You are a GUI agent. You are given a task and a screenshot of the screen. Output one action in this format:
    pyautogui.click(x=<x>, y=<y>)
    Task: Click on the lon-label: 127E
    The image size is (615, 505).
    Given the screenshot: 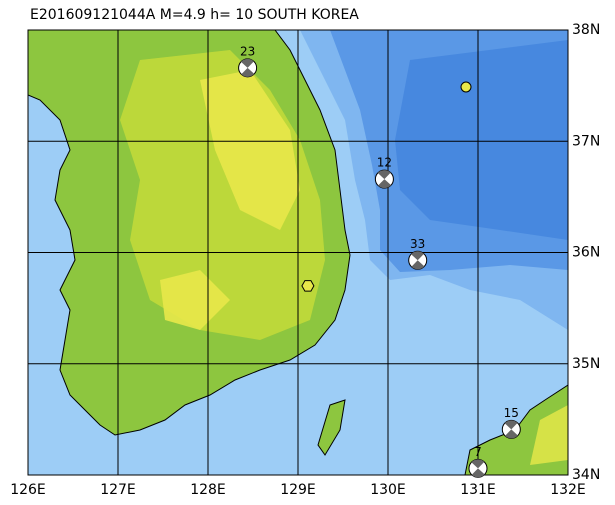 What is the action you would take?
    pyautogui.click(x=118, y=490)
    